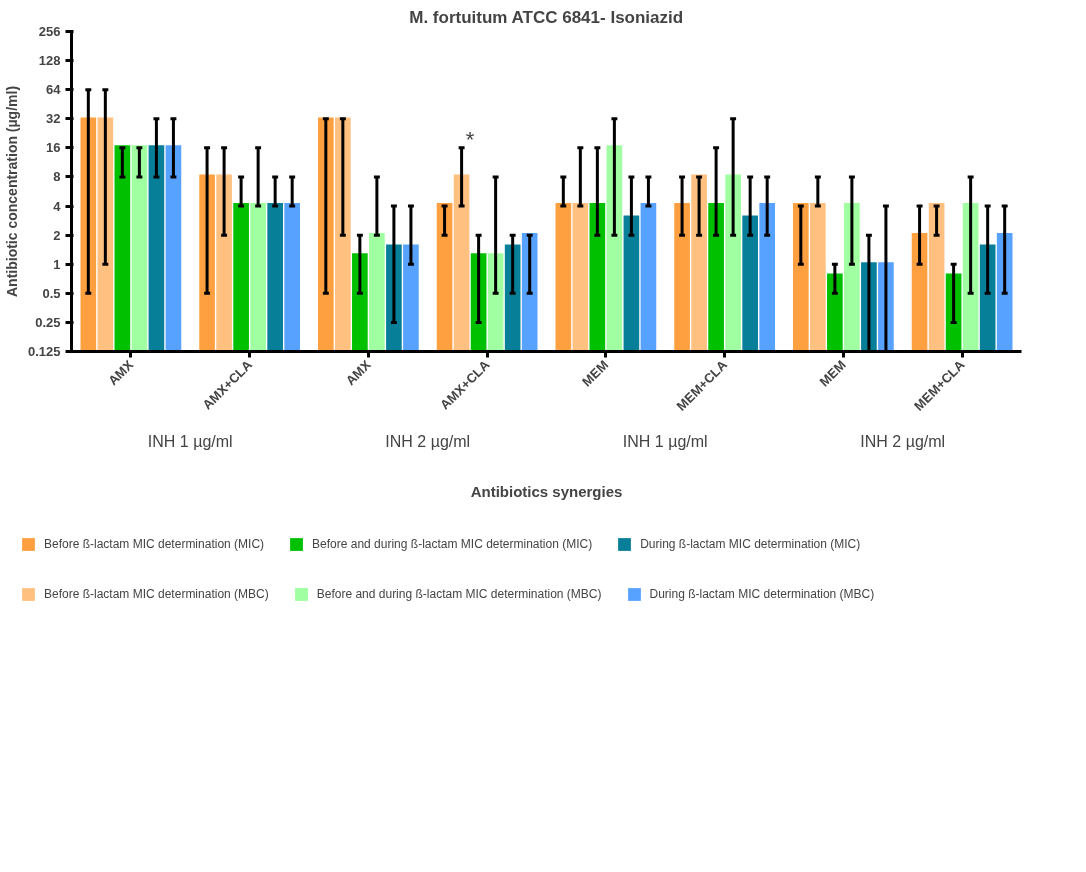 Image resolution: width=1086 pixels, height=872 pixels. What do you see at coordinates (53, 119) in the screenshot?
I see `y-tick-label: 32` at bounding box center [53, 119].